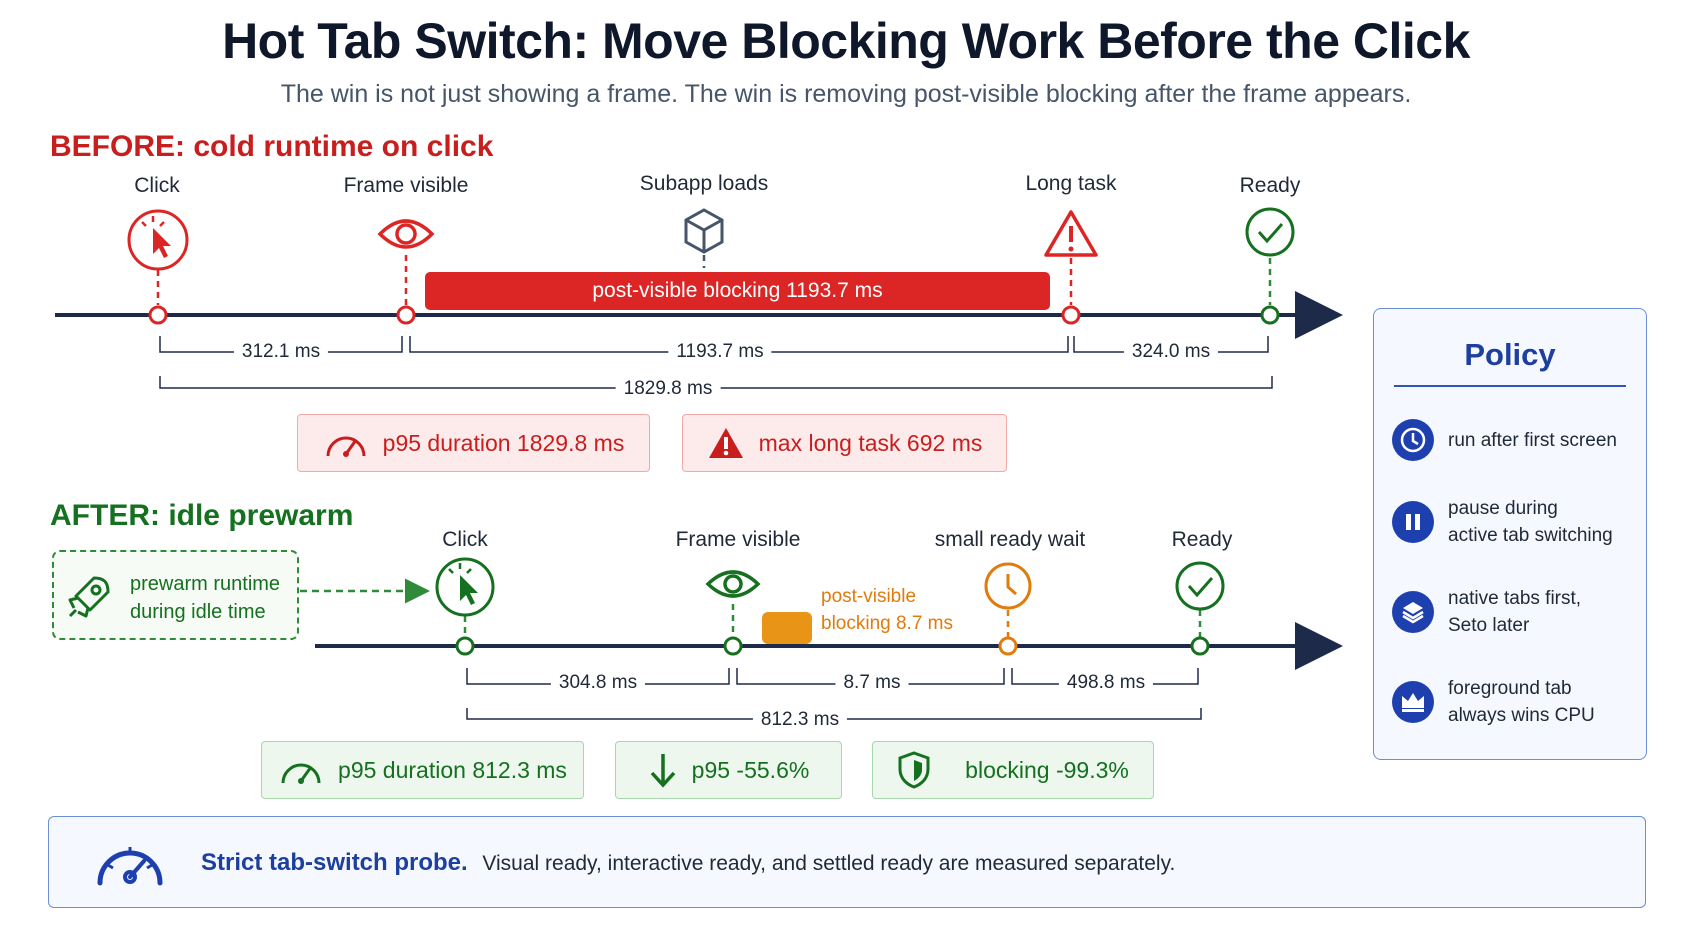 Image resolution: width=1692 pixels, height=929 pixels. What do you see at coordinates (205, 584) in the screenshot?
I see `prewarm-line-1: prewarm runtime` at bounding box center [205, 584].